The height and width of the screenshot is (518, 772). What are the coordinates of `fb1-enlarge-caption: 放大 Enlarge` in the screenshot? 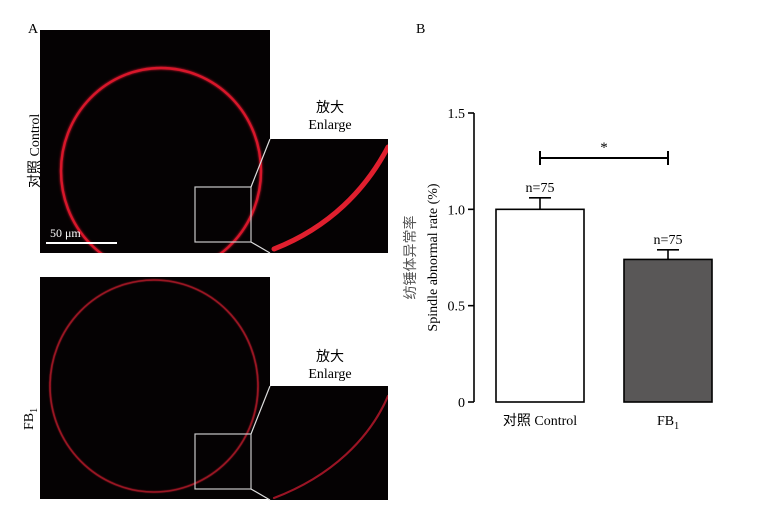 It's located at (330, 366).